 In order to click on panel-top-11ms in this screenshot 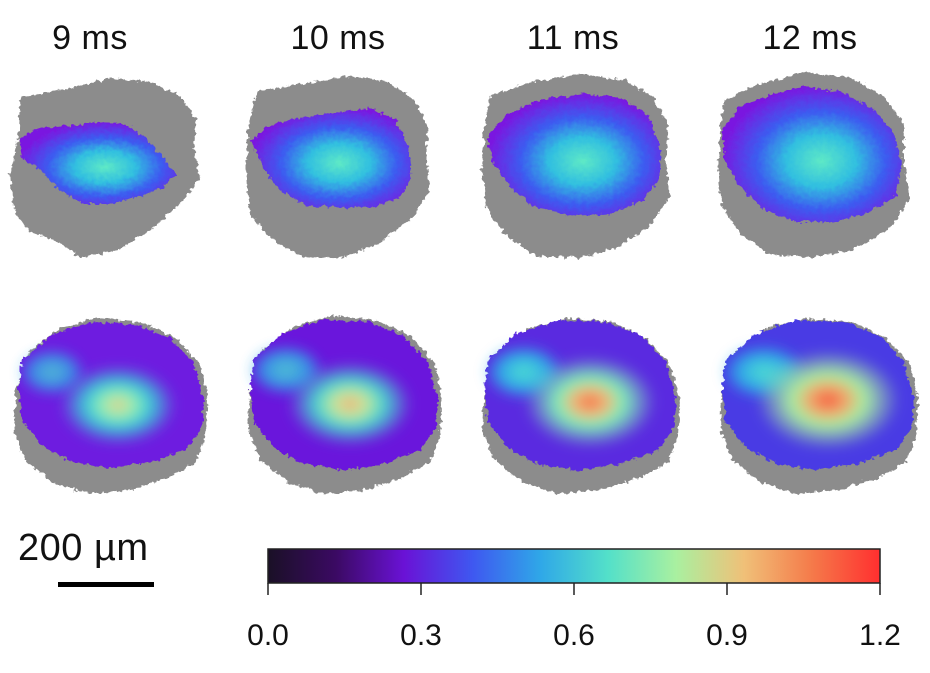, I will do `click(576, 166)`.